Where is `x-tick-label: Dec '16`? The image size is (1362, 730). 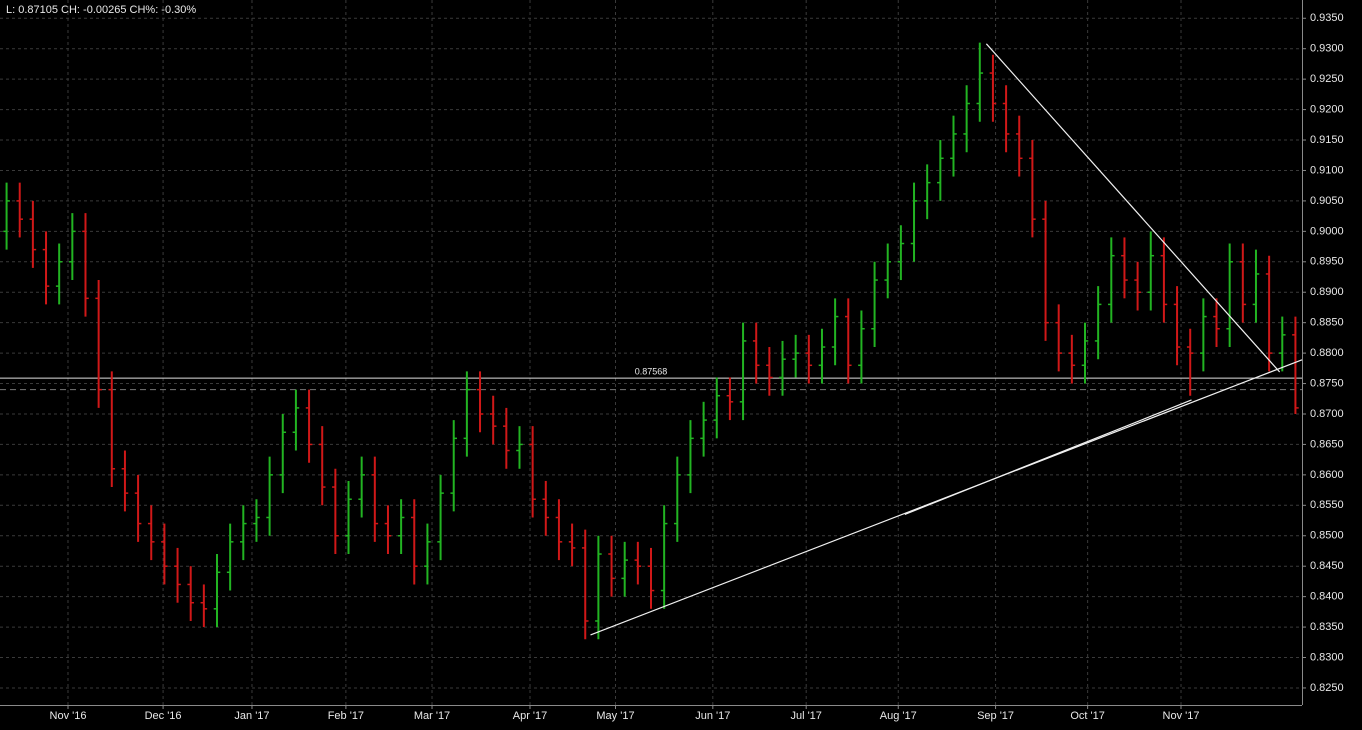
x-tick-label: Dec '16 is located at coordinates (163, 716).